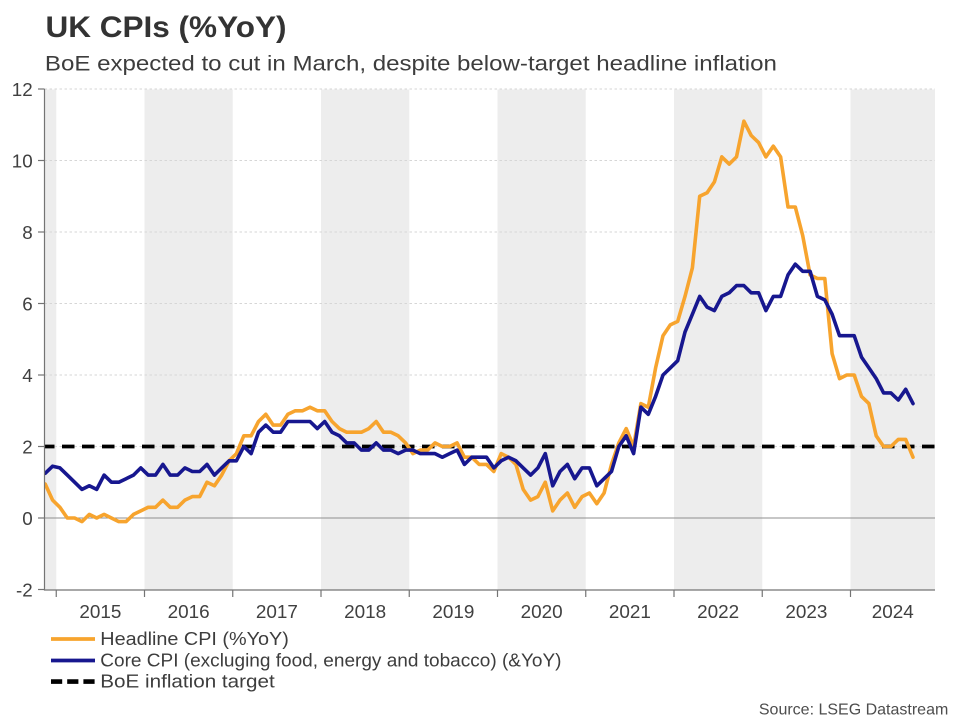  What do you see at coordinates (365, 611) in the screenshot?
I see `svg-text: 2018` at bounding box center [365, 611].